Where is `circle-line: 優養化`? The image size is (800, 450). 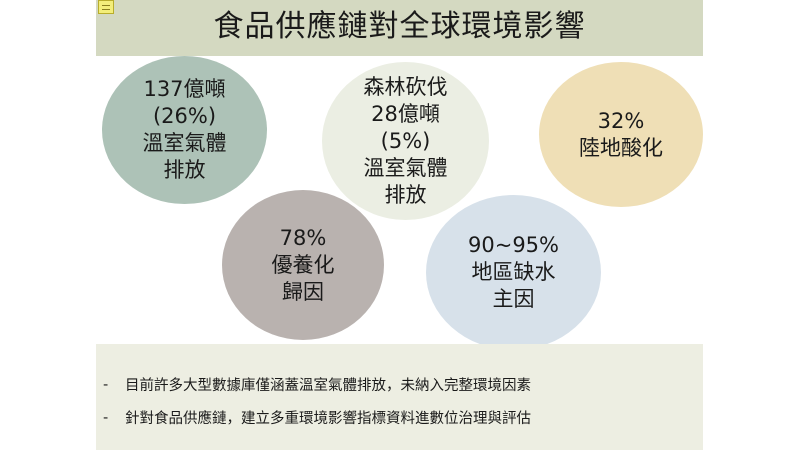 circle-line: 優養化 is located at coordinates (303, 264).